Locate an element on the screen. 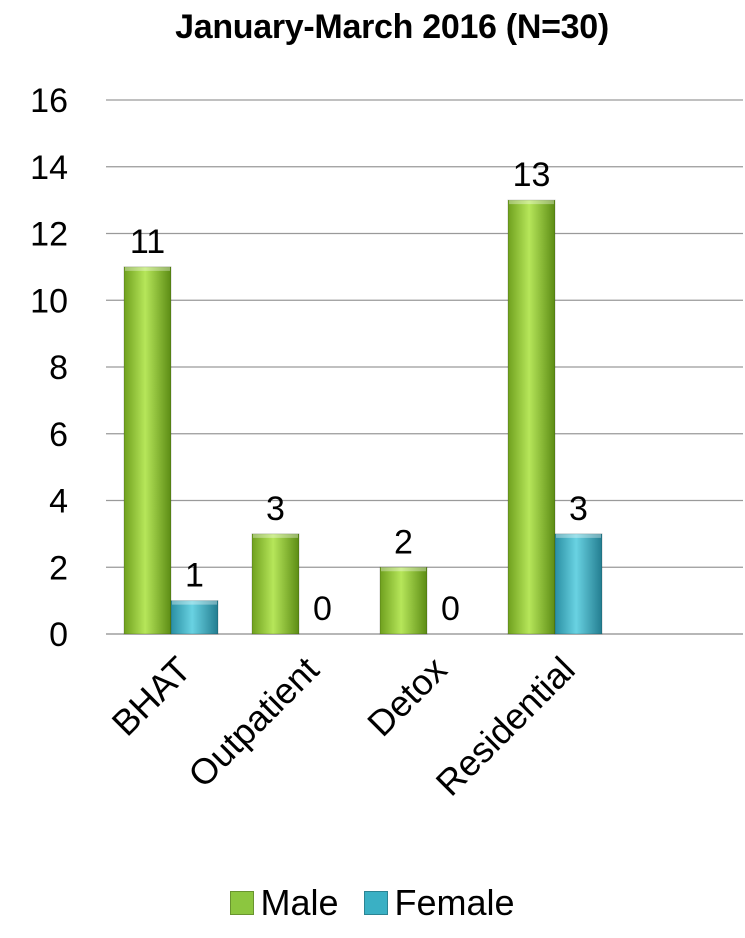  x-tick-label-detox: Detox is located at coordinates (406, 696).